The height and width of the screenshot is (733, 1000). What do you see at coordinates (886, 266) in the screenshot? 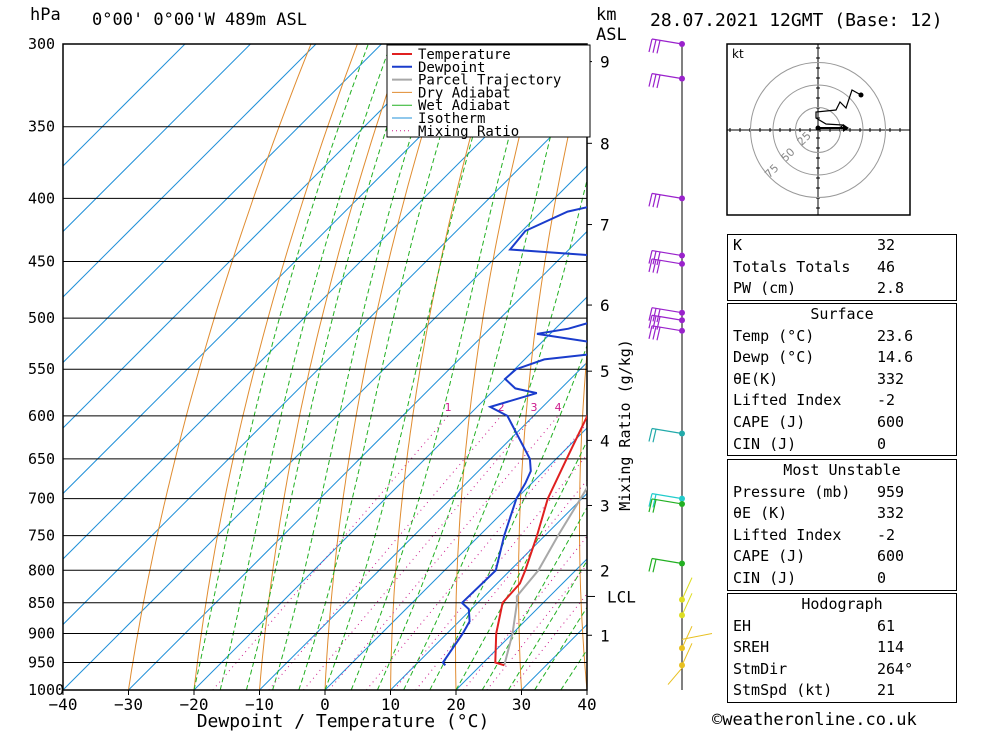
I see `index-value: 46` at bounding box center [886, 266].